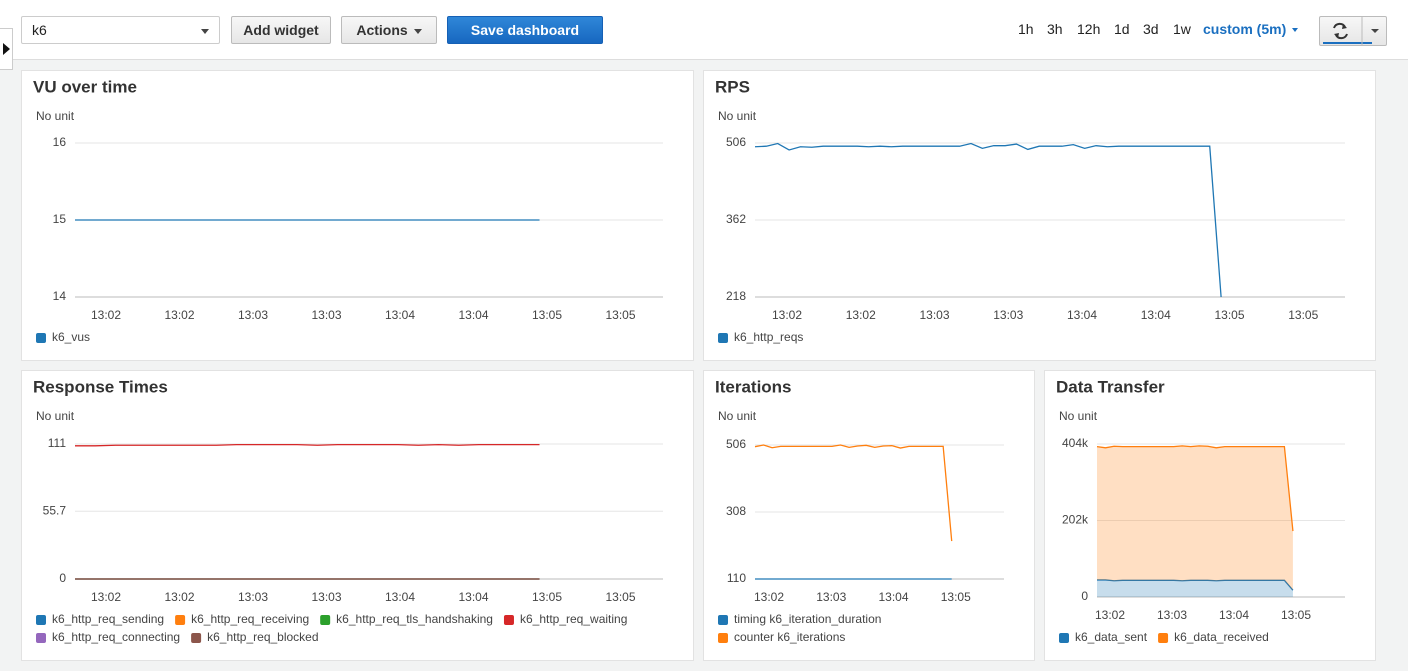  Describe the element at coordinates (1111, 637) in the screenshot. I see `legend-label: k6_data_sent` at that location.